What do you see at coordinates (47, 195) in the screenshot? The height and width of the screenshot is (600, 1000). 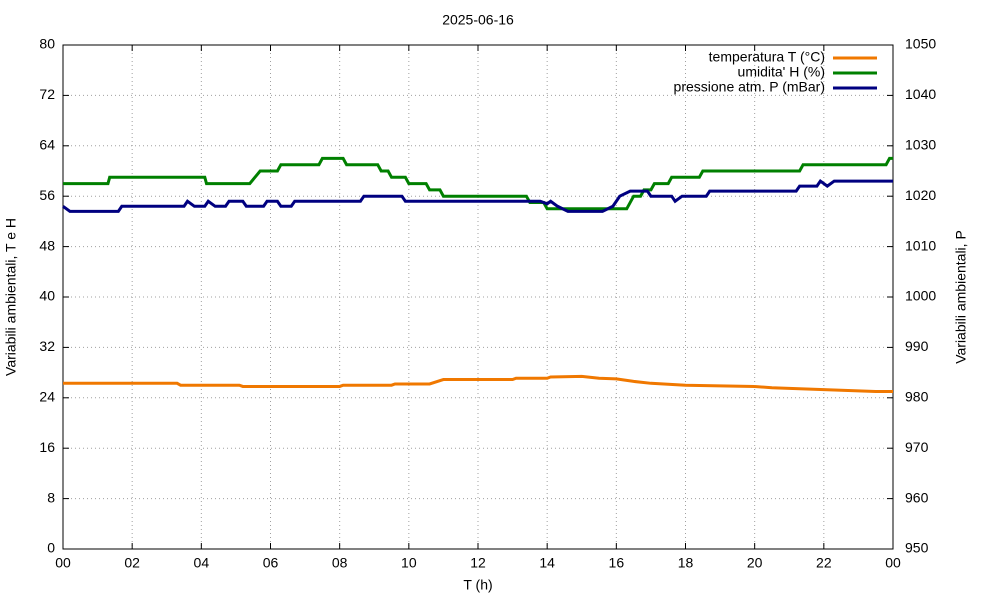 I see `y-tick-label: 56` at bounding box center [47, 195].